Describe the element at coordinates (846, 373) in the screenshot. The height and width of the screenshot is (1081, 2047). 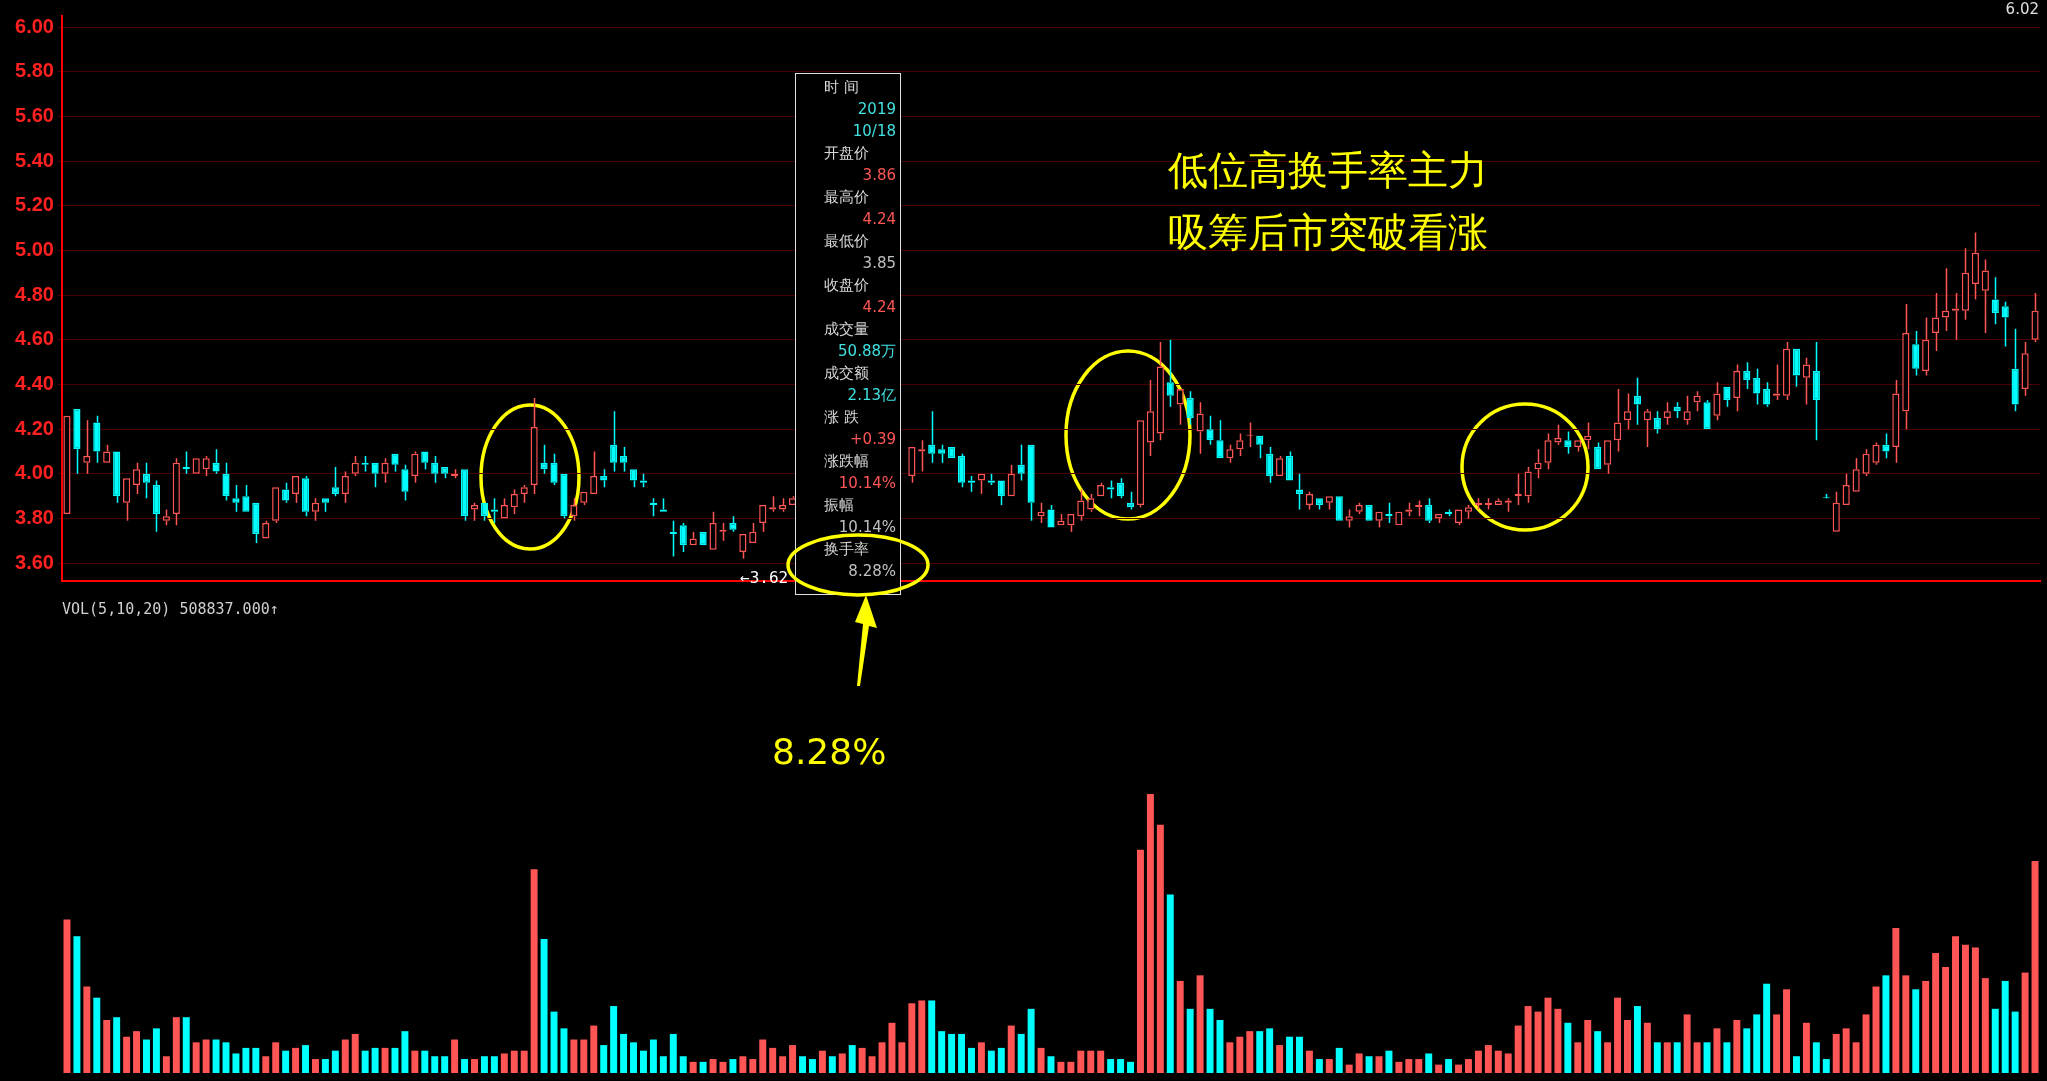
I see `annotation: 成交额` at that location.